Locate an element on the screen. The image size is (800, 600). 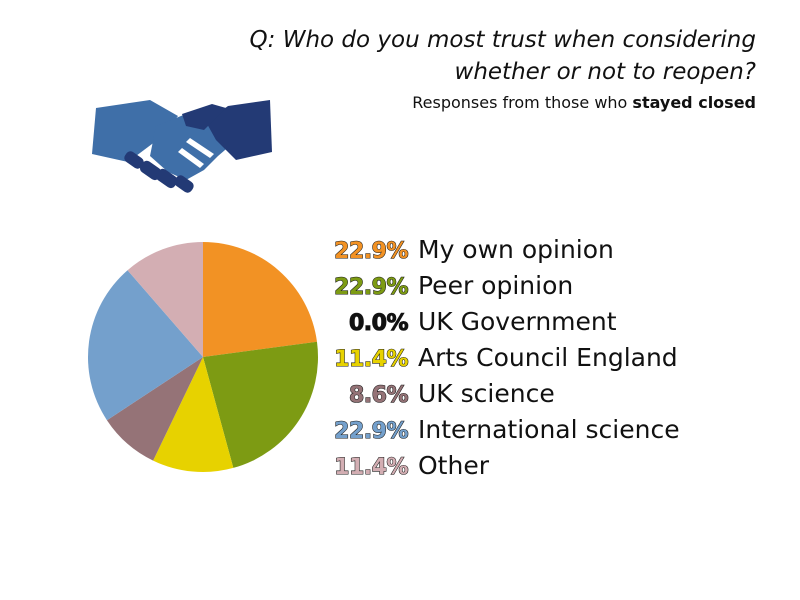
legend-item: 22.9% International science is located at coordinates (505, 430).